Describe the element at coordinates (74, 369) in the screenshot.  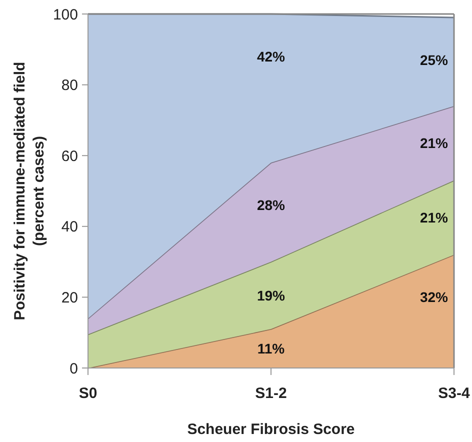
I see `y-tick-label: 0` at that location.